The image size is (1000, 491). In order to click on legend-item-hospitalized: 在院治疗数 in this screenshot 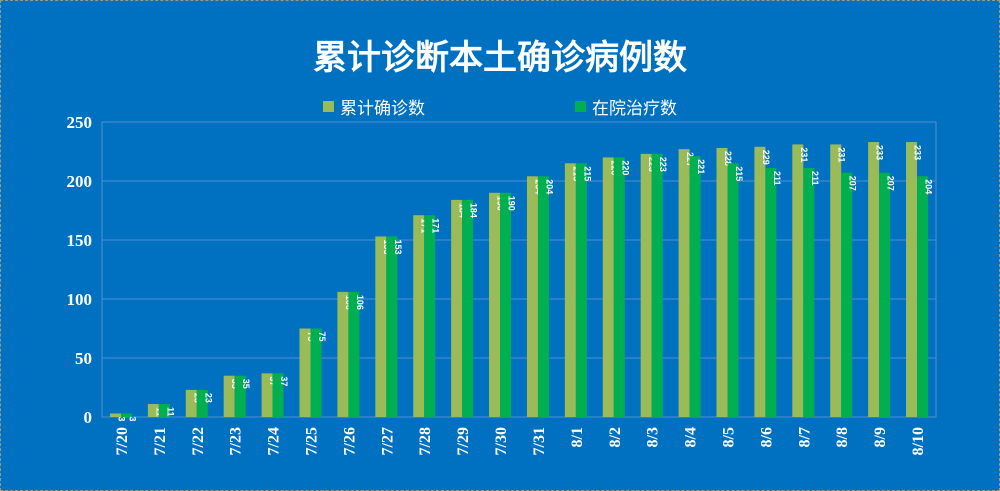, I will do `click(626, 106)`.